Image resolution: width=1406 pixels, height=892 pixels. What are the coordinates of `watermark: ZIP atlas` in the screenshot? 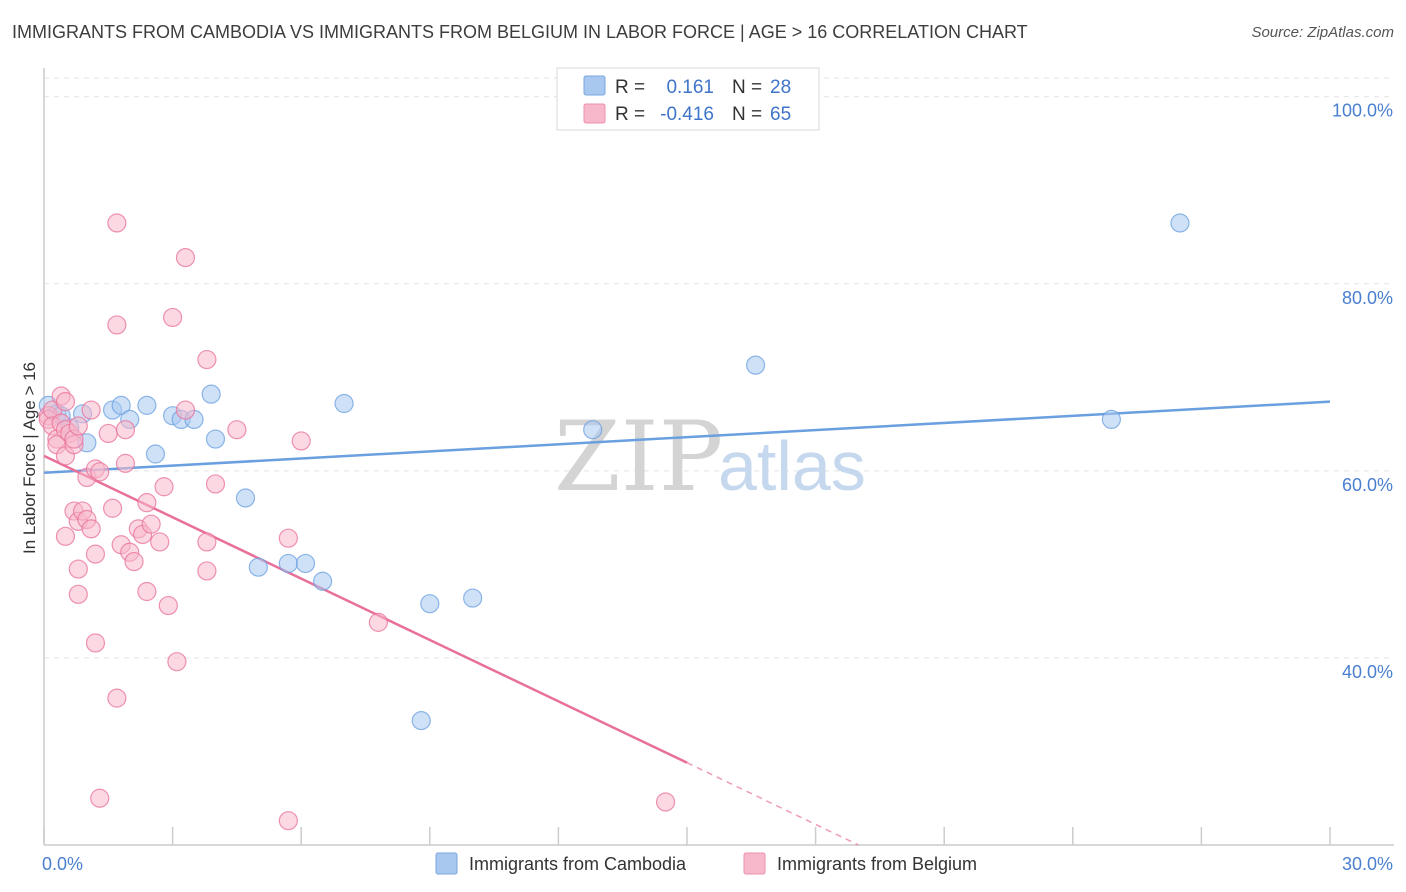 It's located at (710, 457).